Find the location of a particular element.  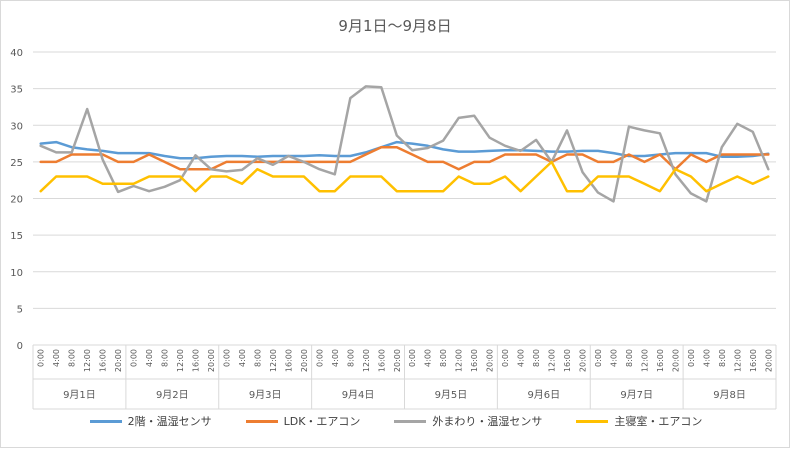

y-tick-label: 20 is located at coordinates (16, 200).